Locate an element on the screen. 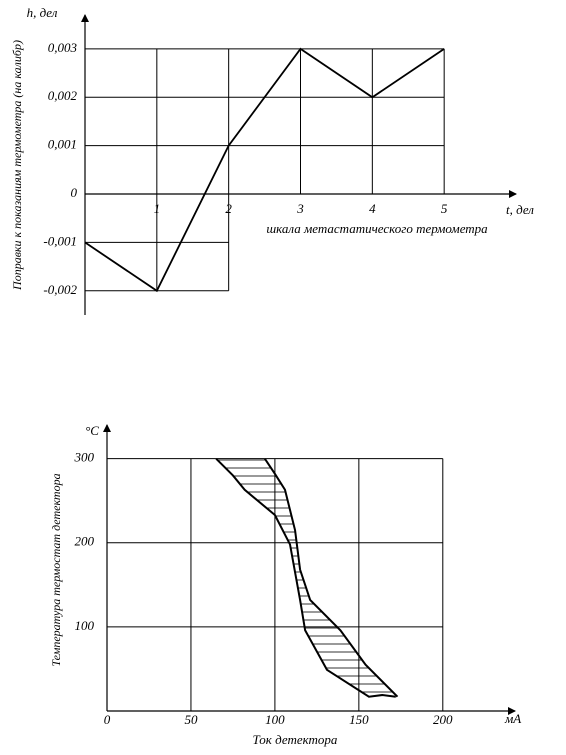 The image size is (566, 755). x-tick-label: 150 is located at coordinates (359, 719).